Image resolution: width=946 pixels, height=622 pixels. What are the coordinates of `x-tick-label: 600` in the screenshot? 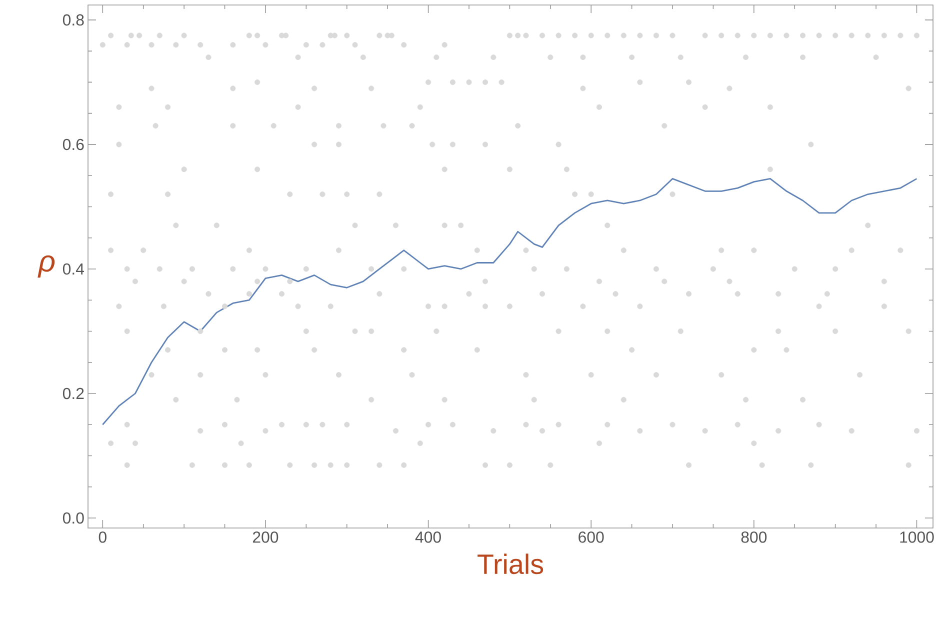 It's located at (591, 537).